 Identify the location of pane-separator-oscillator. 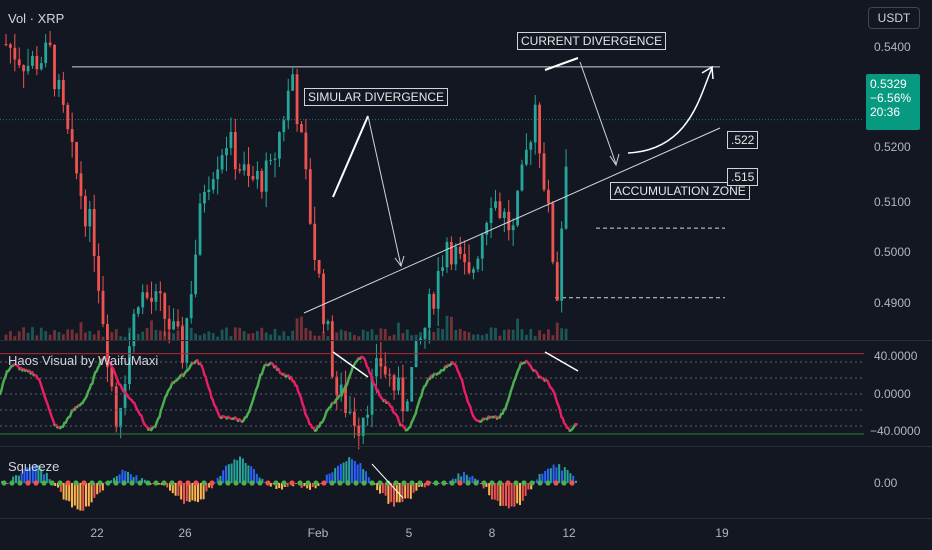
(466, 340).